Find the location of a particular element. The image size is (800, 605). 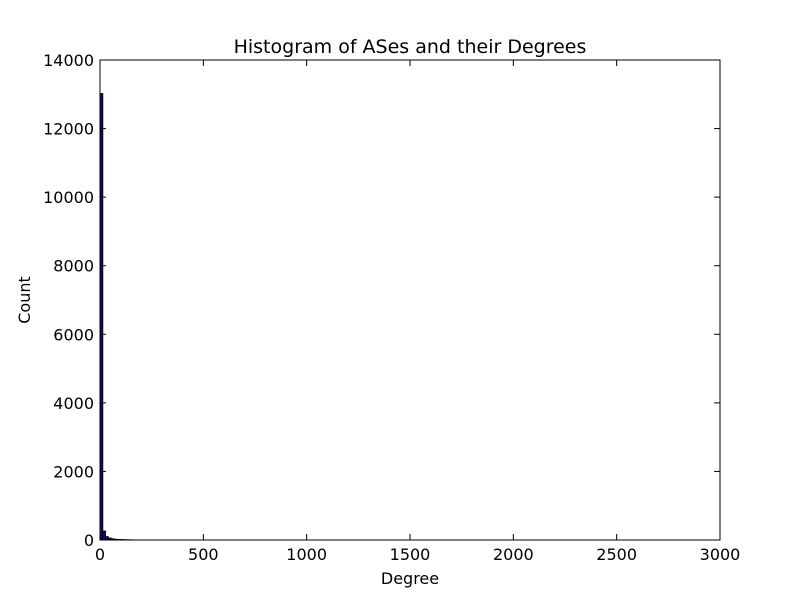

bars-group is located at coordinates (116, 317).